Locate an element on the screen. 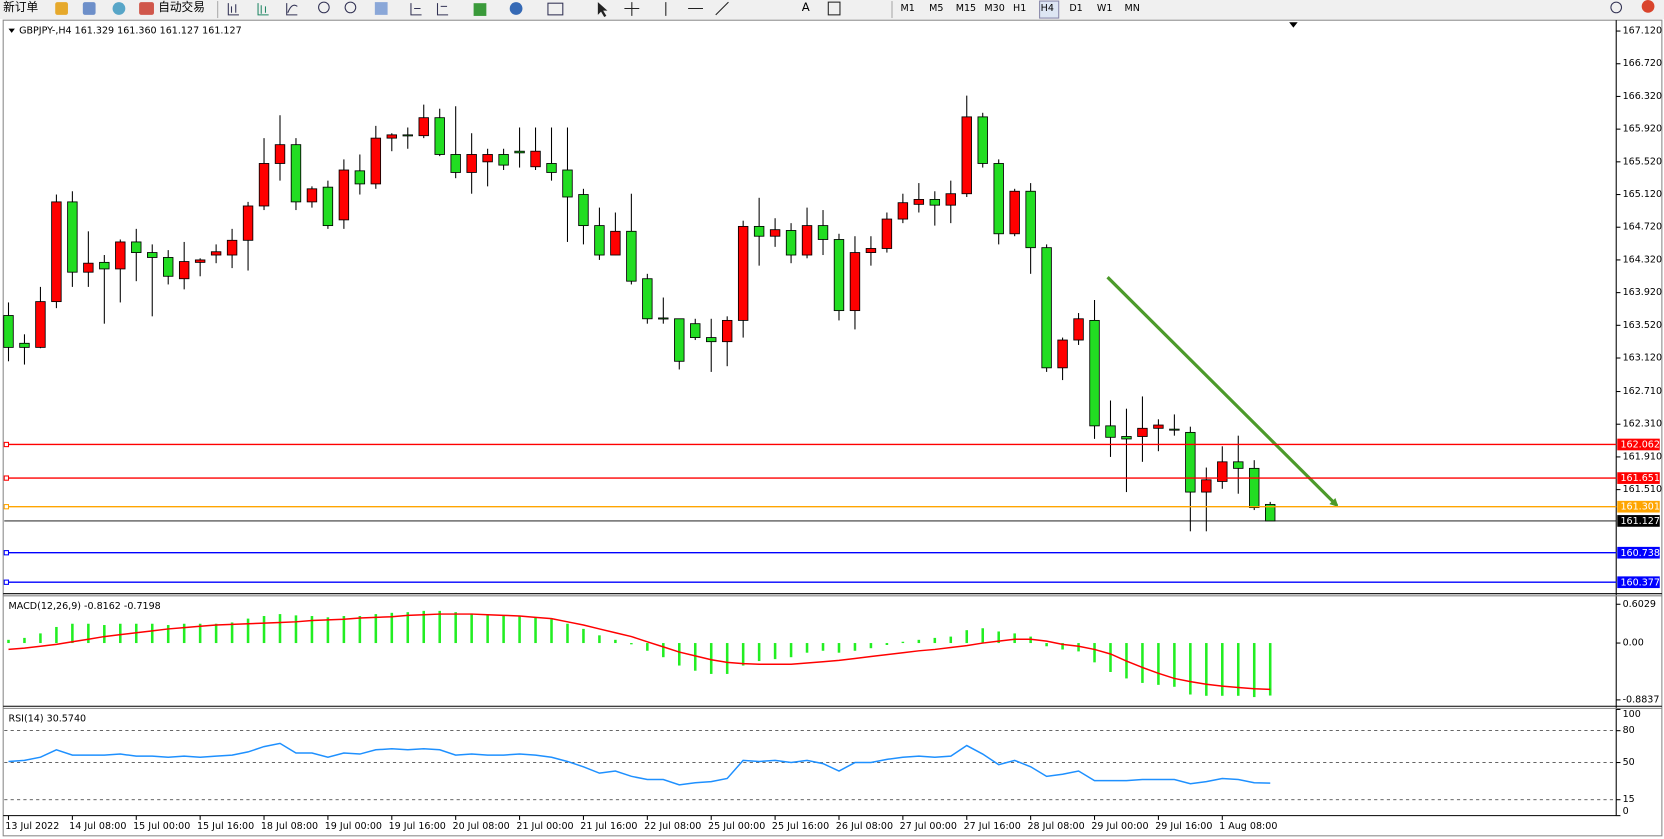 The image size is (1664, 839). y-tick-label: 164.320 is located at coordinates (1642, 259).